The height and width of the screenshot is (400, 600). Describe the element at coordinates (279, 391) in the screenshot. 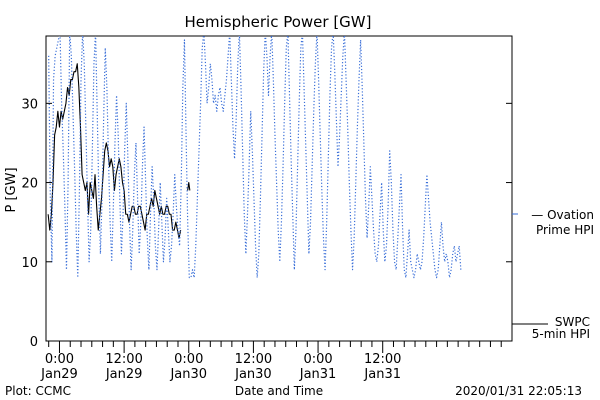

I see `x-axis-label: Date and Time` at that location.